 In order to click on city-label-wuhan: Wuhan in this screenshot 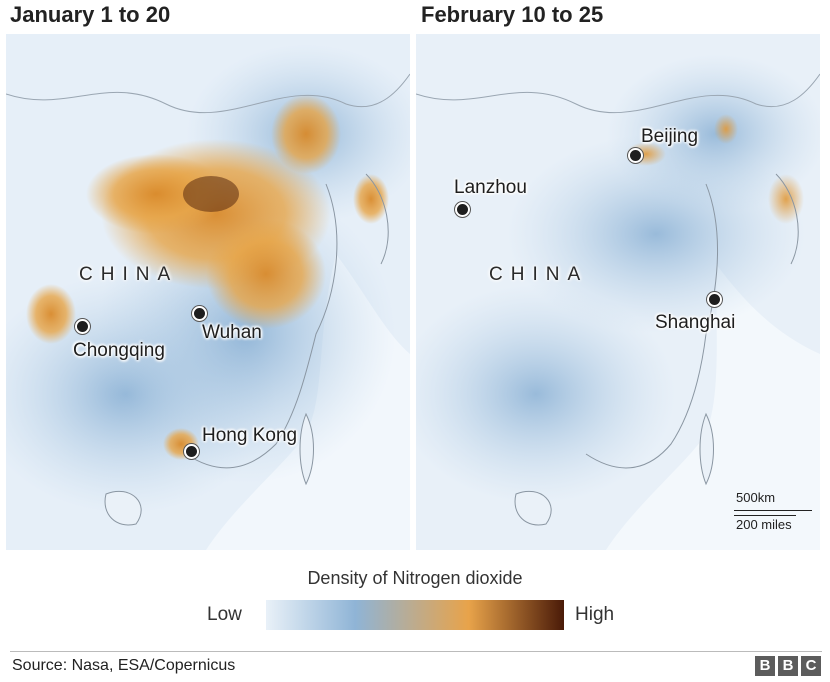, I will do `click(232, 332)`.